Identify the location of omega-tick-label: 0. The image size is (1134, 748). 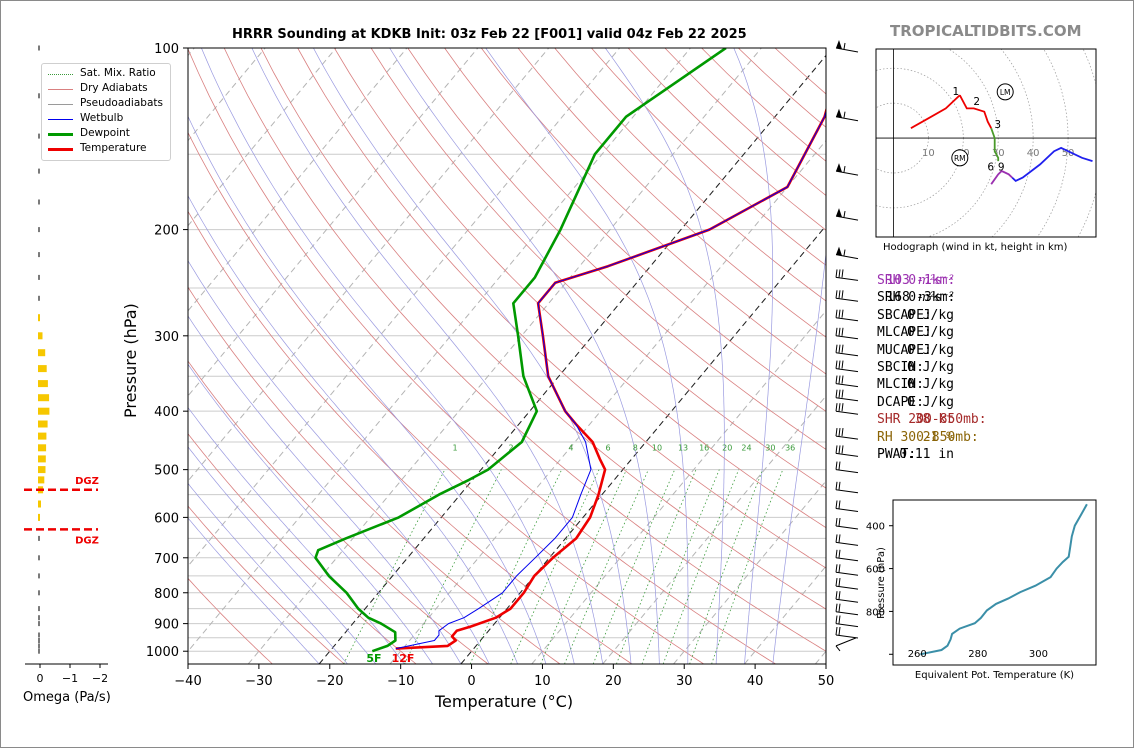
(40, 678).